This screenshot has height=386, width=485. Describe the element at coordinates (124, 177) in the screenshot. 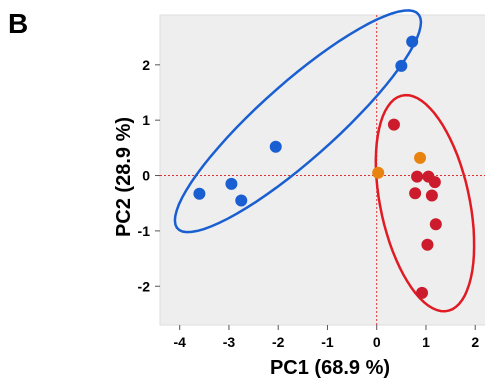

I see `y-axis-title: PC2 (28.9 %)` at that location.